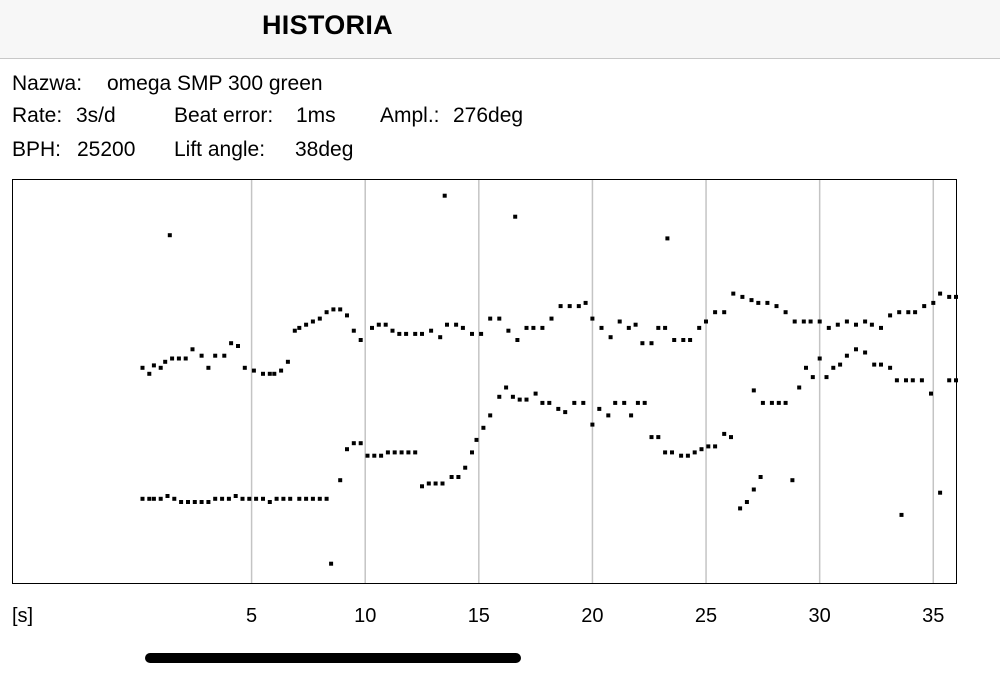 The image size is (1000, 675). I want to click on home-indicator, so click(333, 658).